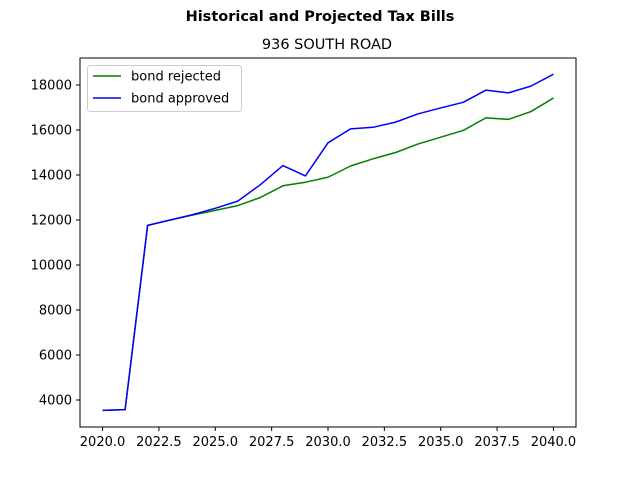  I want to click on x-tick-label: 2032.5, so click(385, 442).